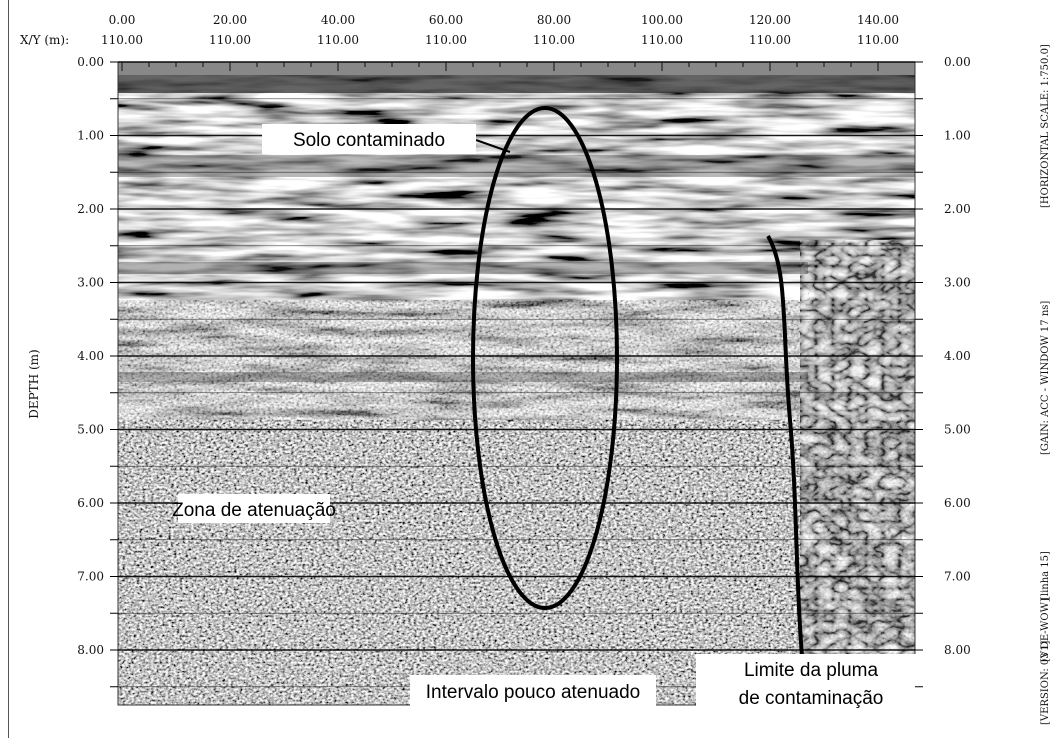 Image resolution: width=1056 pixels, height=738 pixels. Describe the element at coordinates (1045, 575) in the screenshot. I see `side-note: [linha 15]` at that location.